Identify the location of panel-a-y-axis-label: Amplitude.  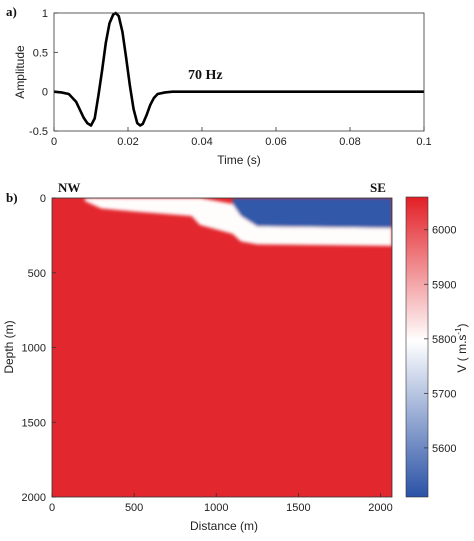
(20, 72).